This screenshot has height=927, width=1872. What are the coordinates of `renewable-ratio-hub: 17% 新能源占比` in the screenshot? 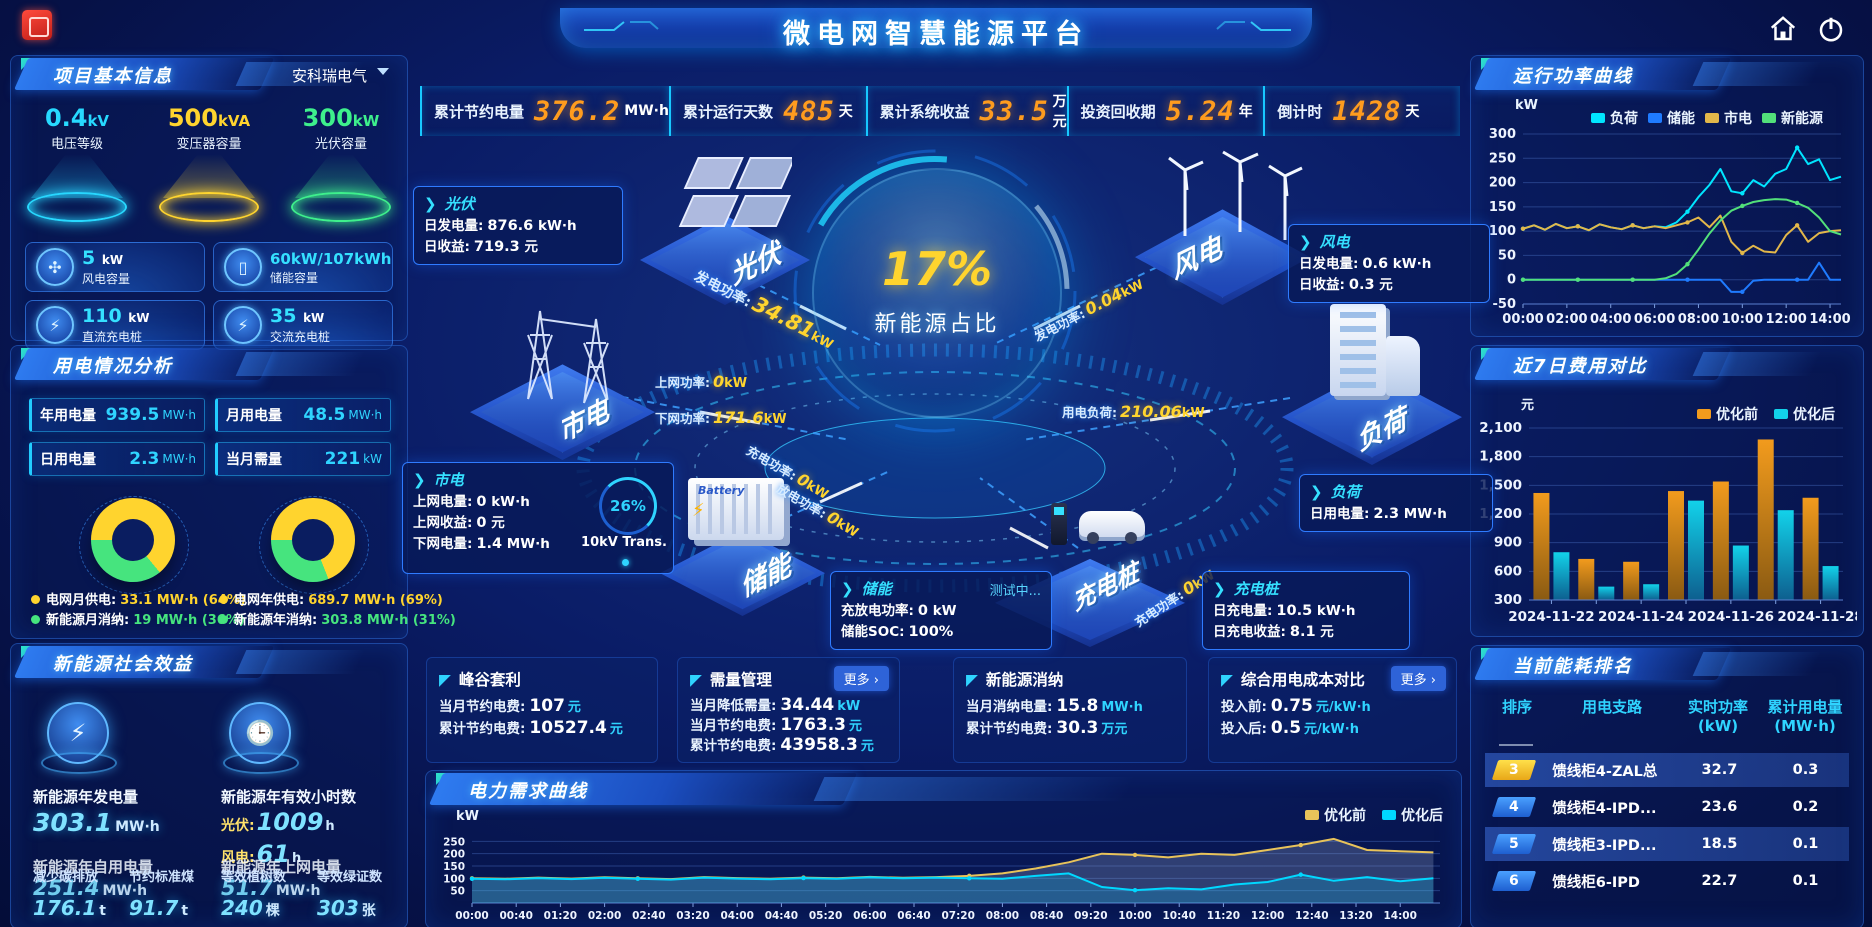 It's located at (937, 293).